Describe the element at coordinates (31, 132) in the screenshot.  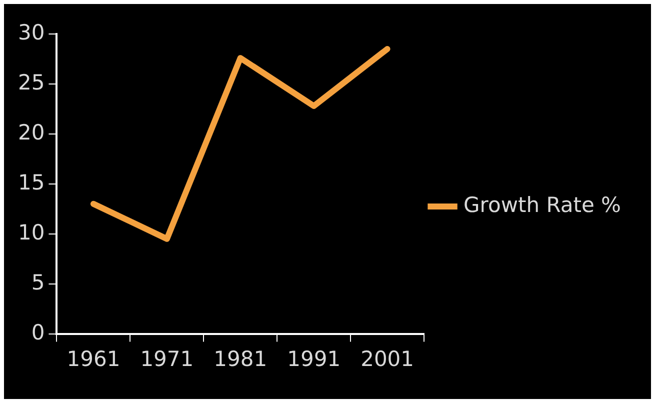
I see `y-tick-label: 20` at that location.